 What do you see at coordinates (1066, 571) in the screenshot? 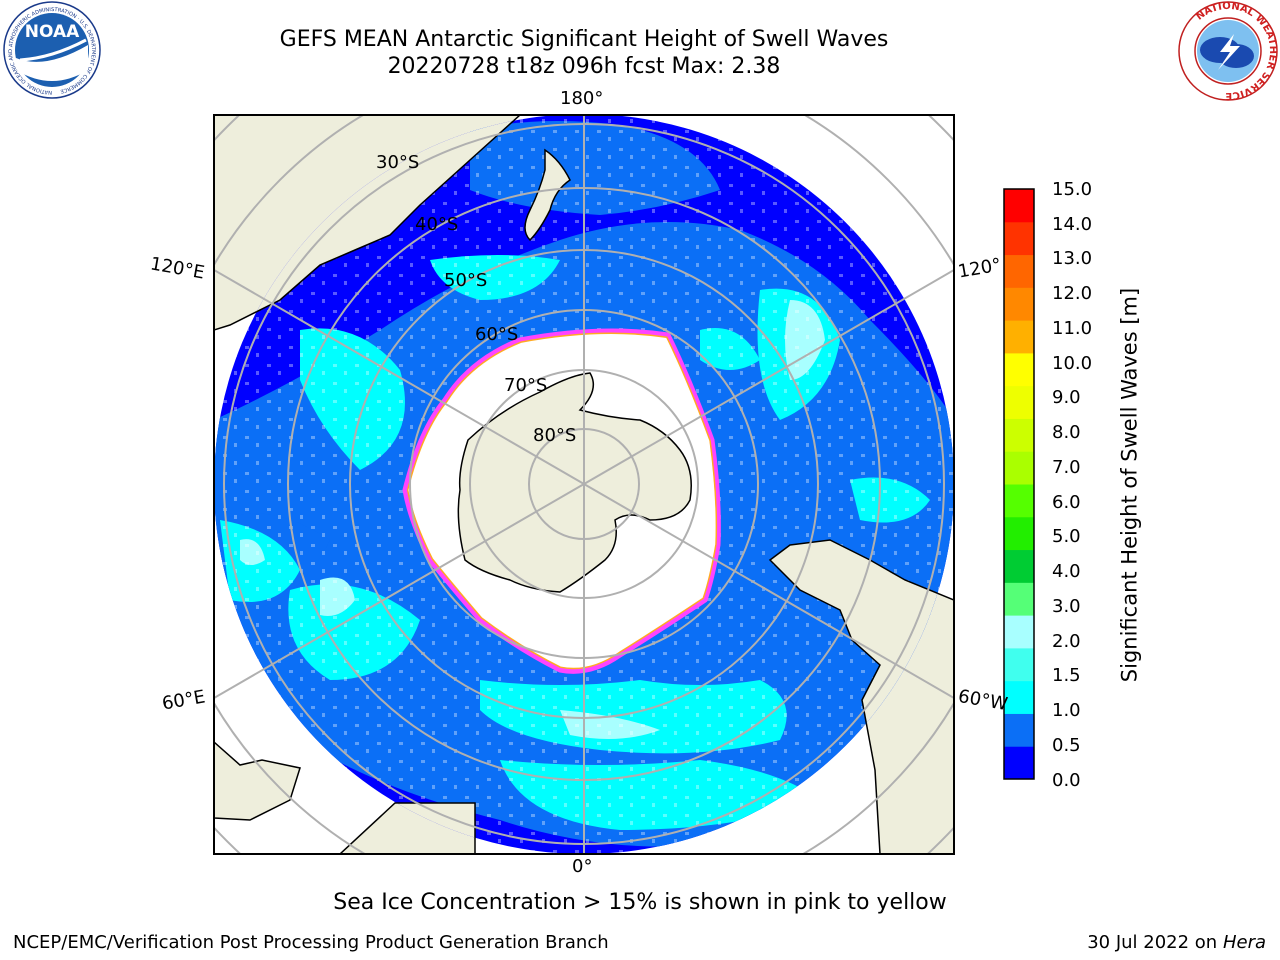
I see `colorbar-tick: 4.0` at bounding box center [1066, 571].